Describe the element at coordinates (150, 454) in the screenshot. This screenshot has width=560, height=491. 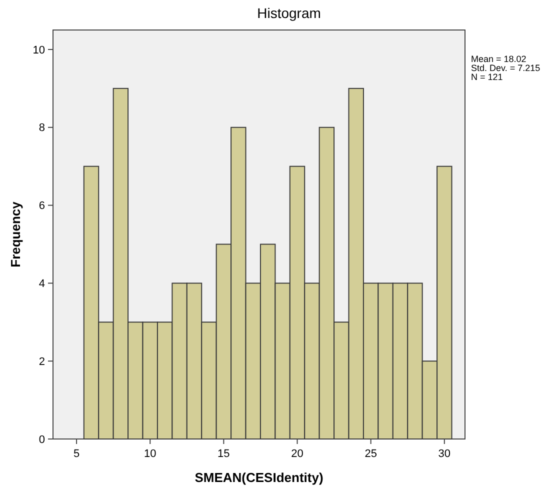
I see `x-tick-label: 10` at that location.